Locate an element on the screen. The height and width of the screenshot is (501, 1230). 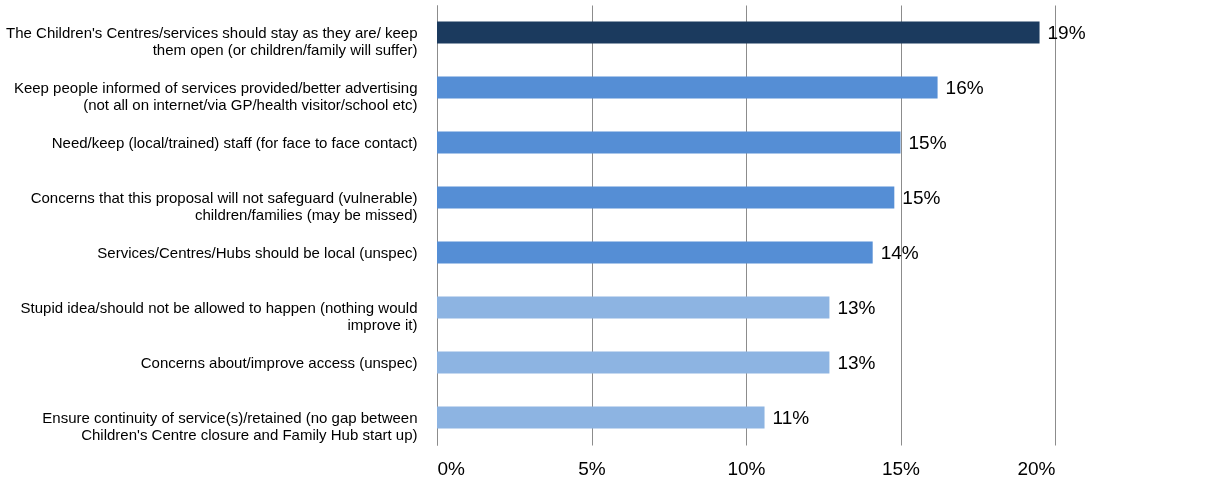
x-tick-label: 10% is located at coordinates (746, 468).